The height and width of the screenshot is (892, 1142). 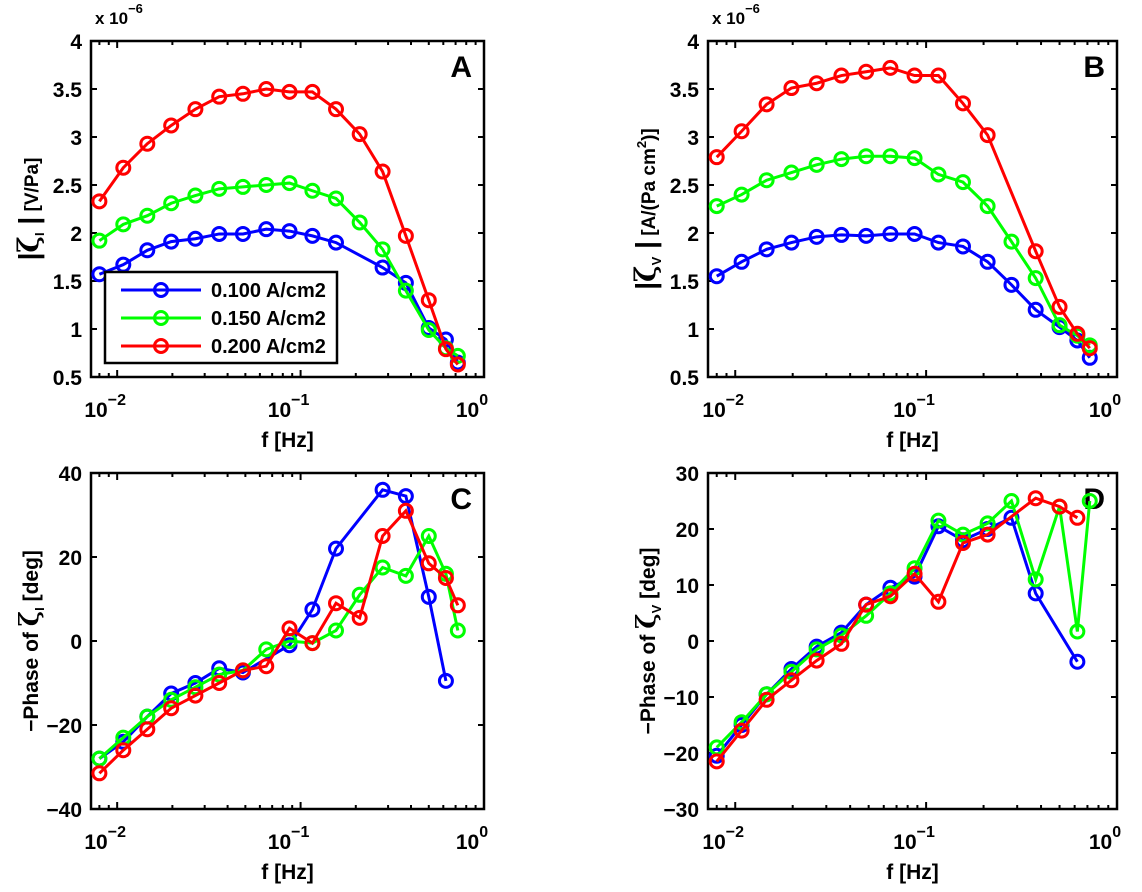 What do you see at coordinates (1094, 67) in the screenshot?
I see `panel-letter: B` at bounding box center [1094, 67].